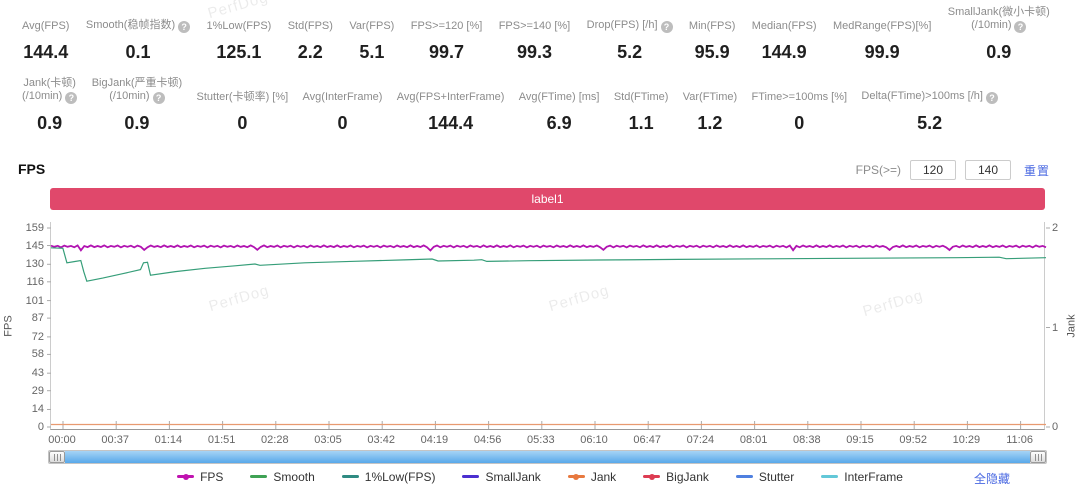  I want to click on legend-label: FPS, so click(212, 476).